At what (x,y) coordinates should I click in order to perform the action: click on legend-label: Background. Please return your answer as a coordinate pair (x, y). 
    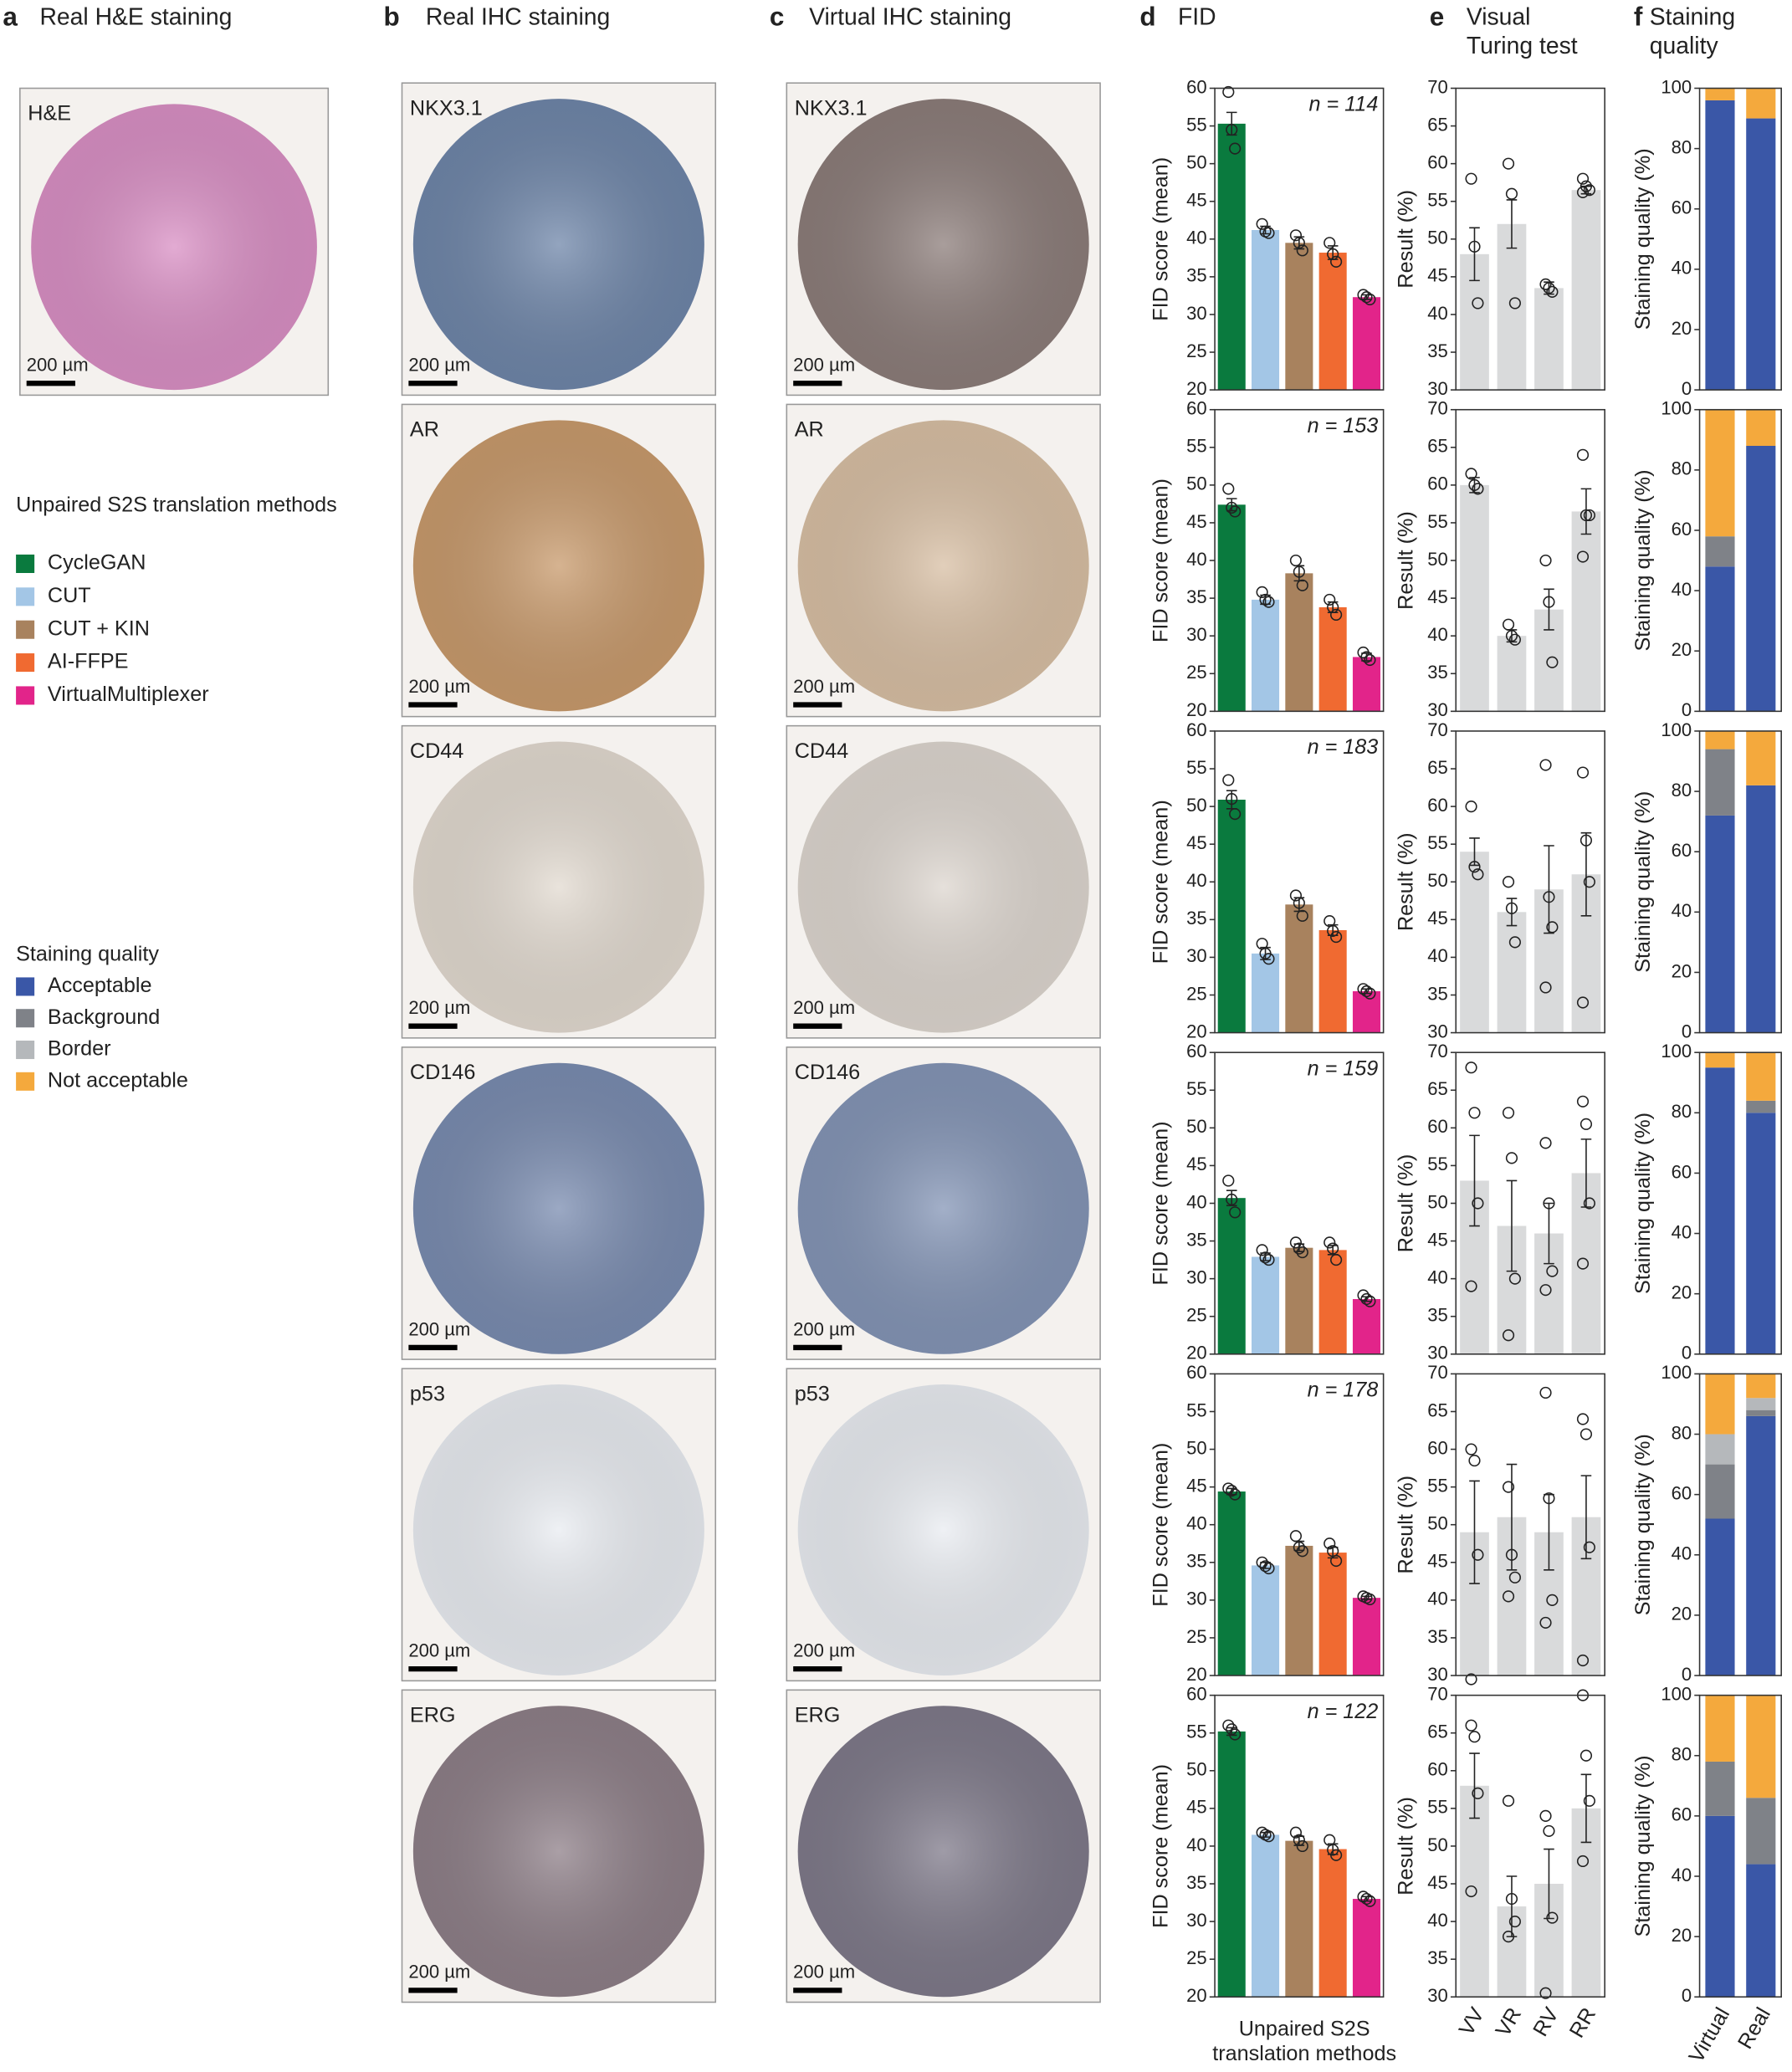
    Looking at the image, I should click on (104, 1017).